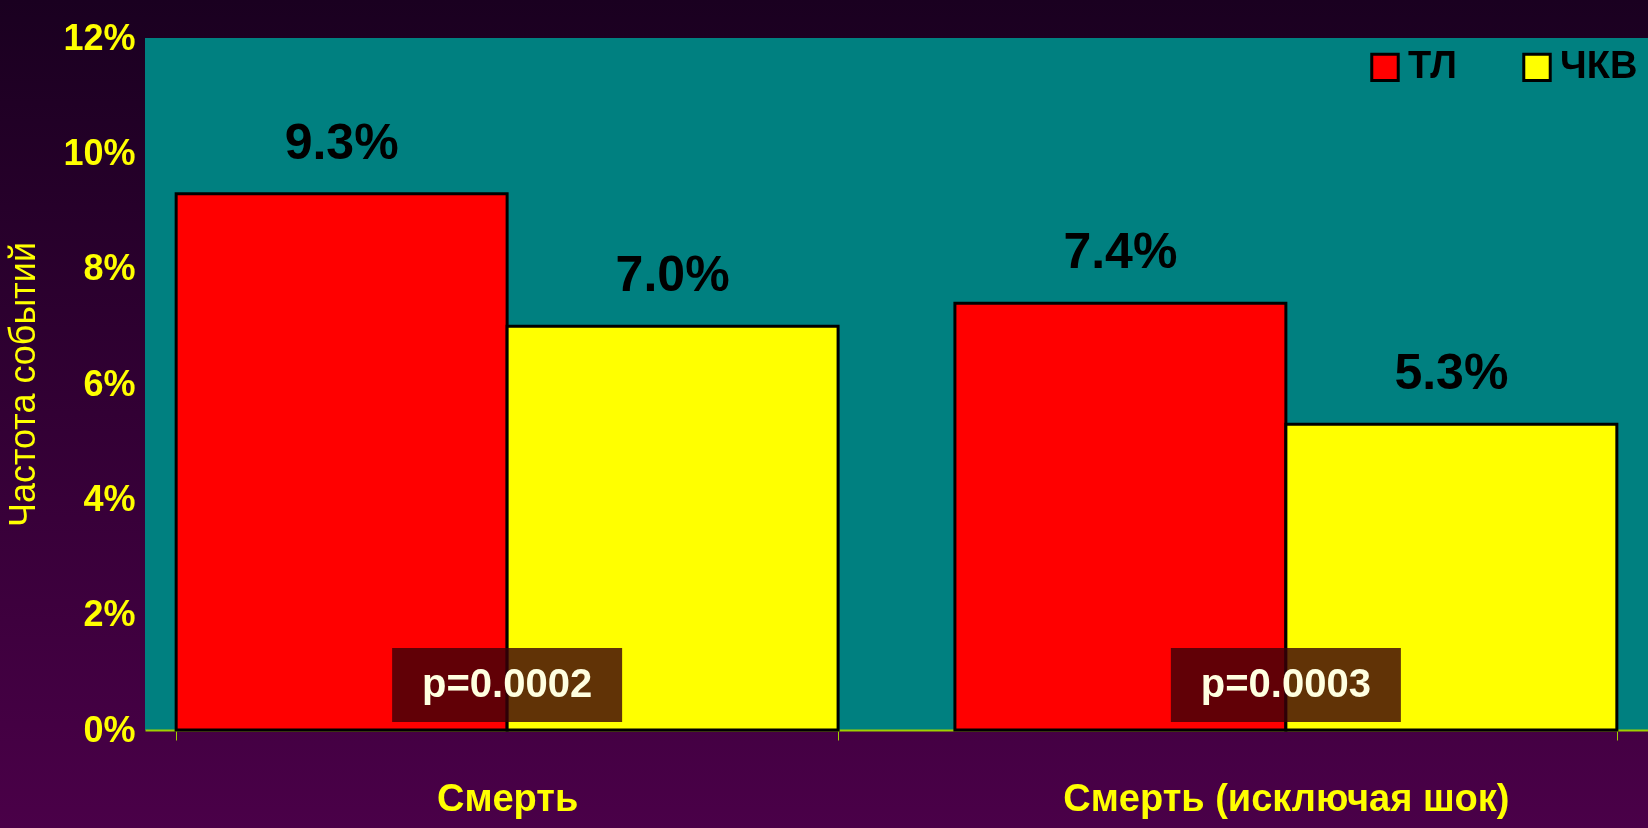 This screenshot has height=828, width=1648. Describe the element at coordinates (1451, 372) in the screenshot. I see `data-label: 5.3%` at that location.